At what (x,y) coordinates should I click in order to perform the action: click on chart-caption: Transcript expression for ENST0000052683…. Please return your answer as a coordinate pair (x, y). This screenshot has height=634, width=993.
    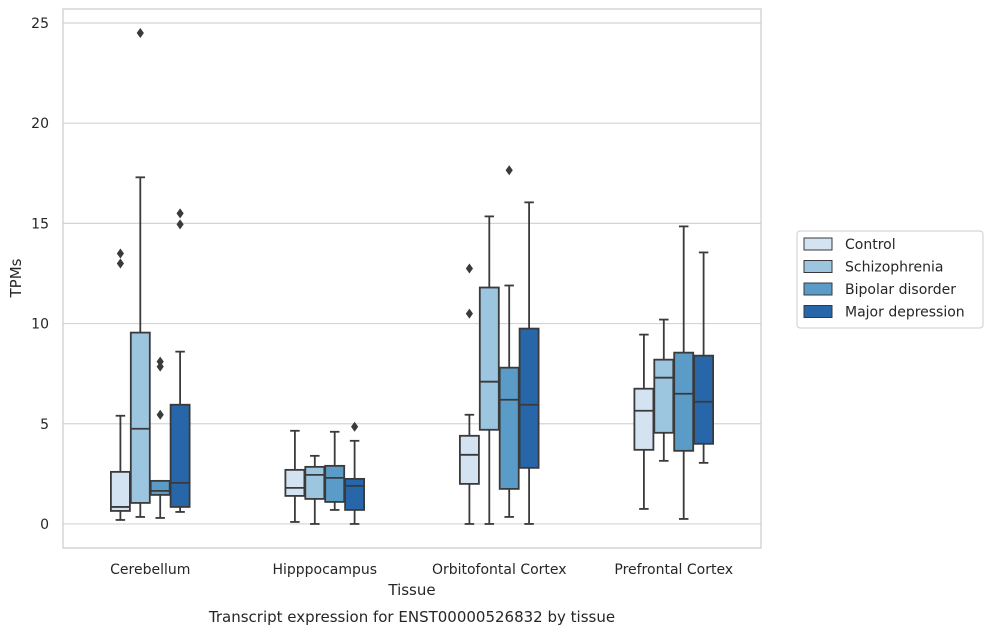
    Looking at the image, I should click on (411, 617).